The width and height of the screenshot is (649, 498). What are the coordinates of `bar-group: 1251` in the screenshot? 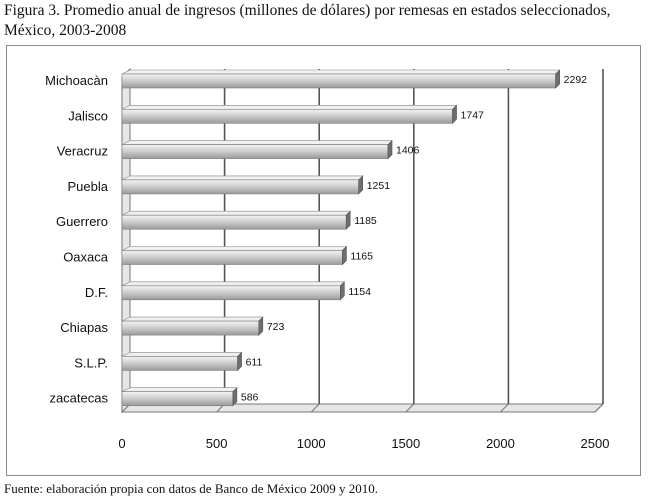 It's located at (256, 185).